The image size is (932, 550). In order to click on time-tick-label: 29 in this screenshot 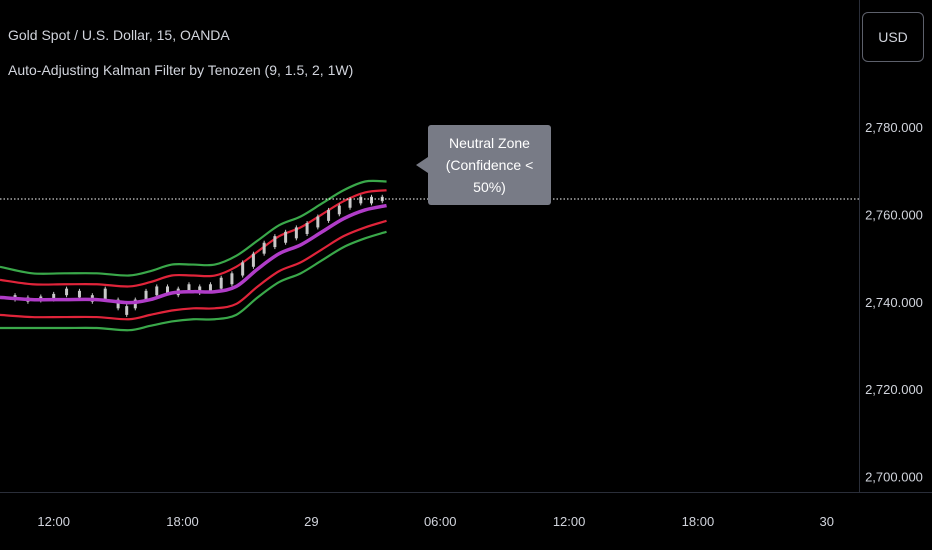, I will do `click(311, 521)`.